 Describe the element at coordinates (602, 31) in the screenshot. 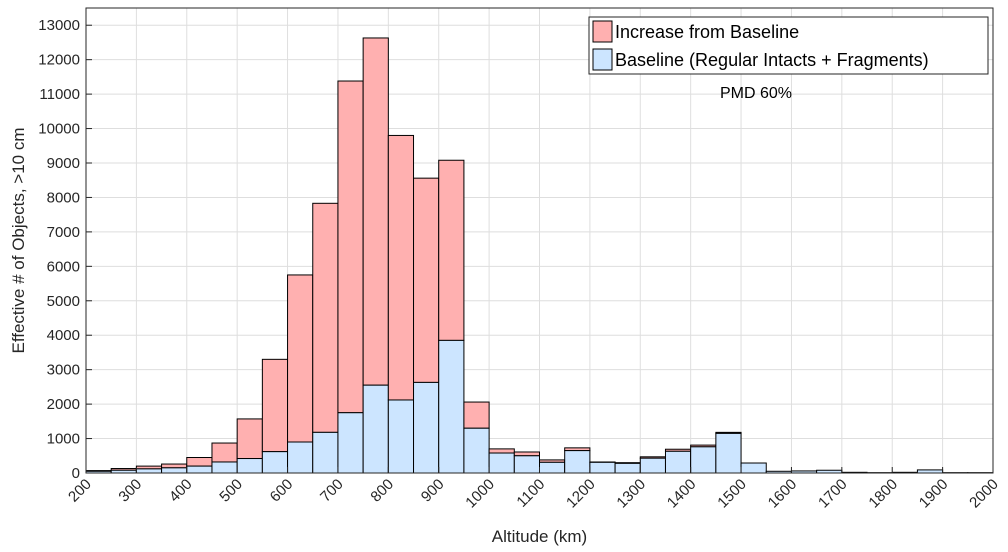

I see `legend-swatch-increase` at that location.